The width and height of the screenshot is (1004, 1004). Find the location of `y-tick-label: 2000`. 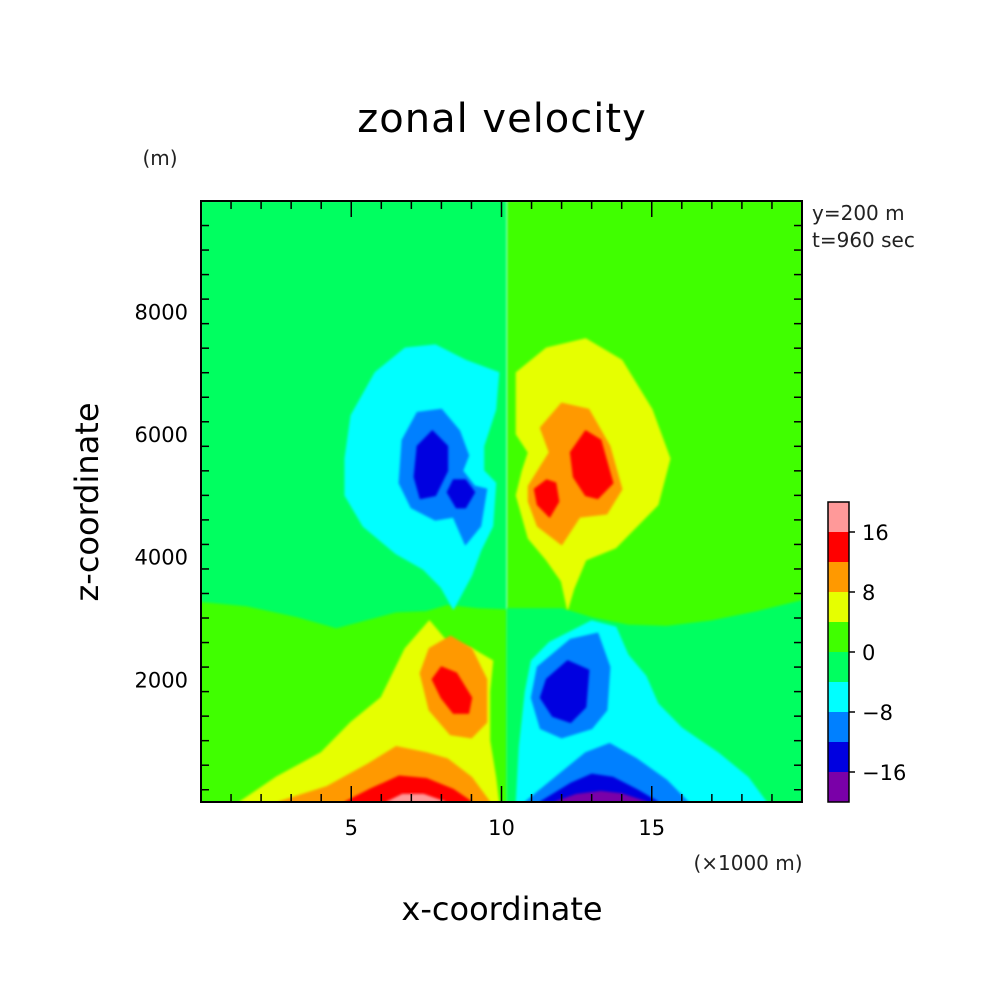

y-tick-label: 2000 is located at coordinates (161, 680).